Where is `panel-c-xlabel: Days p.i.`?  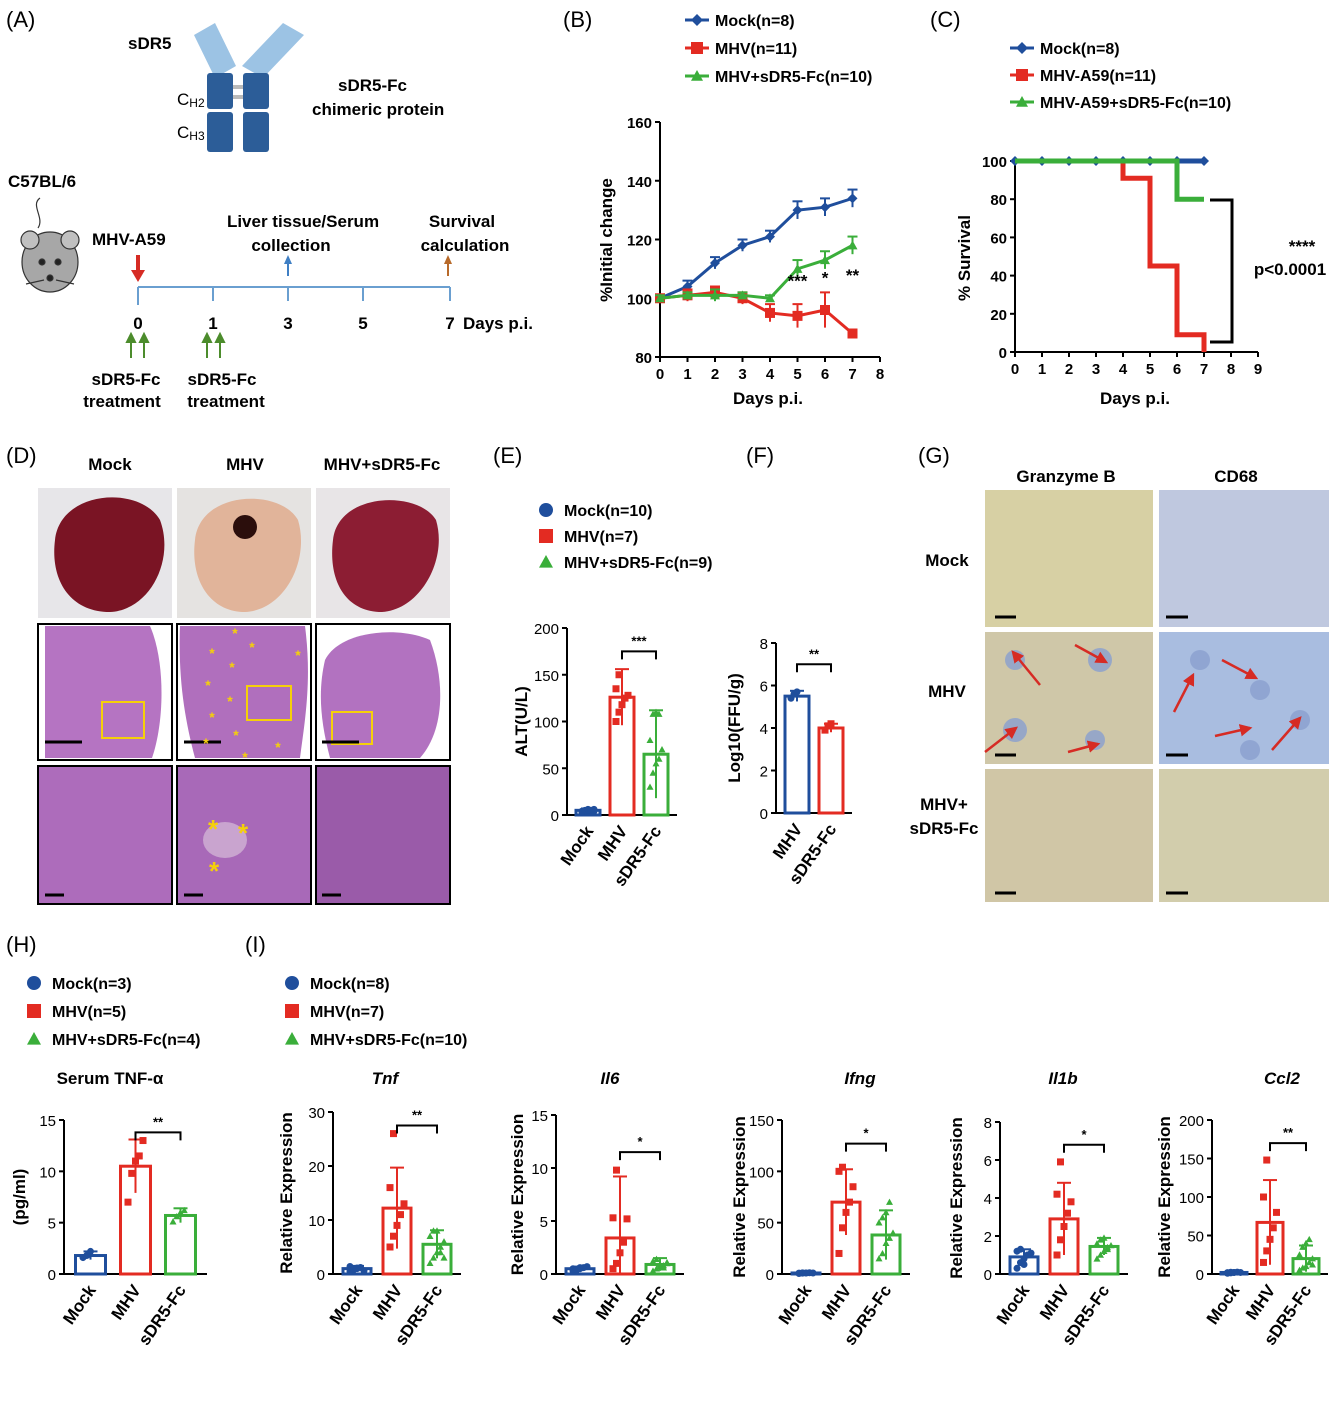
panel-c-xlabel: Days p.i. is located at coordinates (1135, 398).